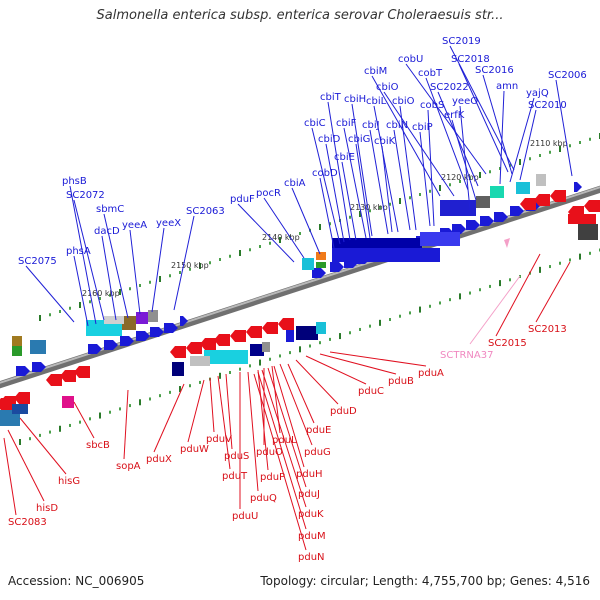 The width and height of the screenshot is (600, 600). Describe the element at coordinates (454, 115) in the screenshot. I see `forward-gene-label: erfK` at that location.